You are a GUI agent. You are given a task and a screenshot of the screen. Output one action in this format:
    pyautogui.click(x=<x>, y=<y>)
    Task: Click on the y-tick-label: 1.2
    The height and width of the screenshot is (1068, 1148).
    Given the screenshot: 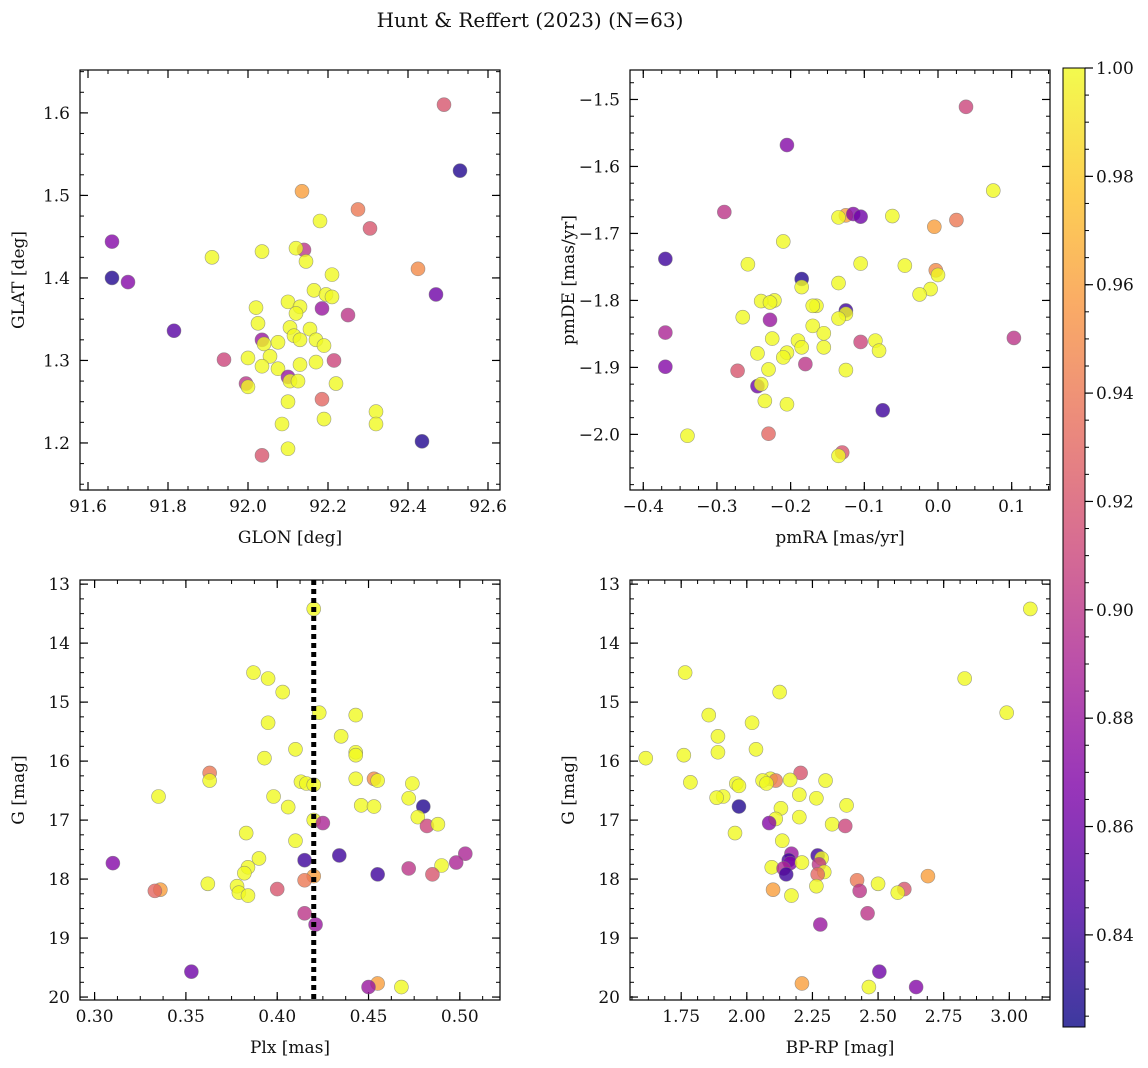 What is the action you would take?
    pyautogui.click(x=56, y=444)
    